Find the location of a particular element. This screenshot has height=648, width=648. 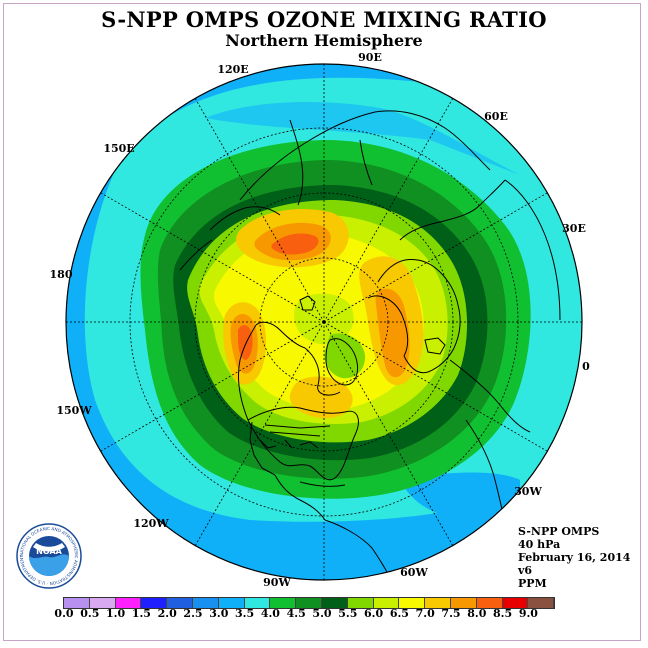

colorbar-tick-label: 7.5 is located at coordinates (451, 613).